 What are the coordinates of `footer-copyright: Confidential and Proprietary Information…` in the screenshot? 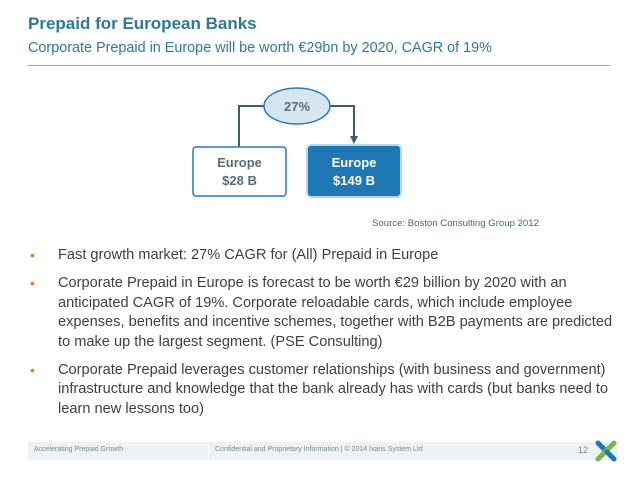 It's located at (319, 449).